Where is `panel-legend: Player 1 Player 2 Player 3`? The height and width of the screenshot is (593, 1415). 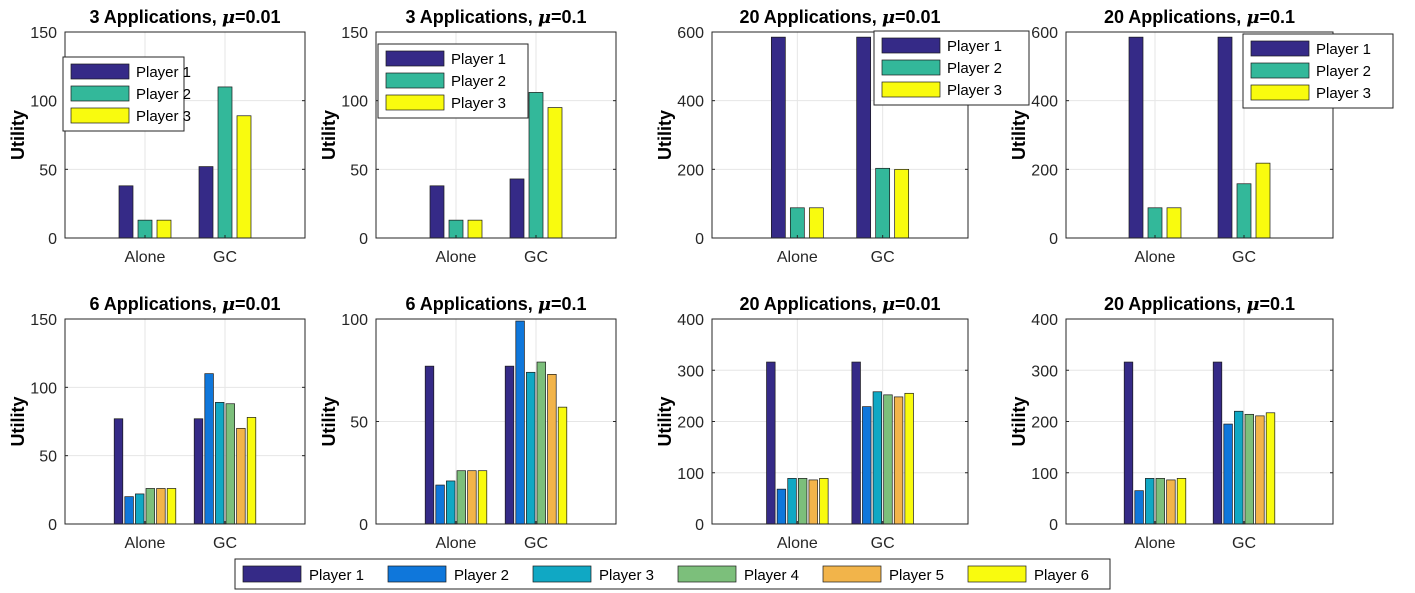 panel-legend: Player 1 Player 2 Player 3 is located at coordinates (126, 94).